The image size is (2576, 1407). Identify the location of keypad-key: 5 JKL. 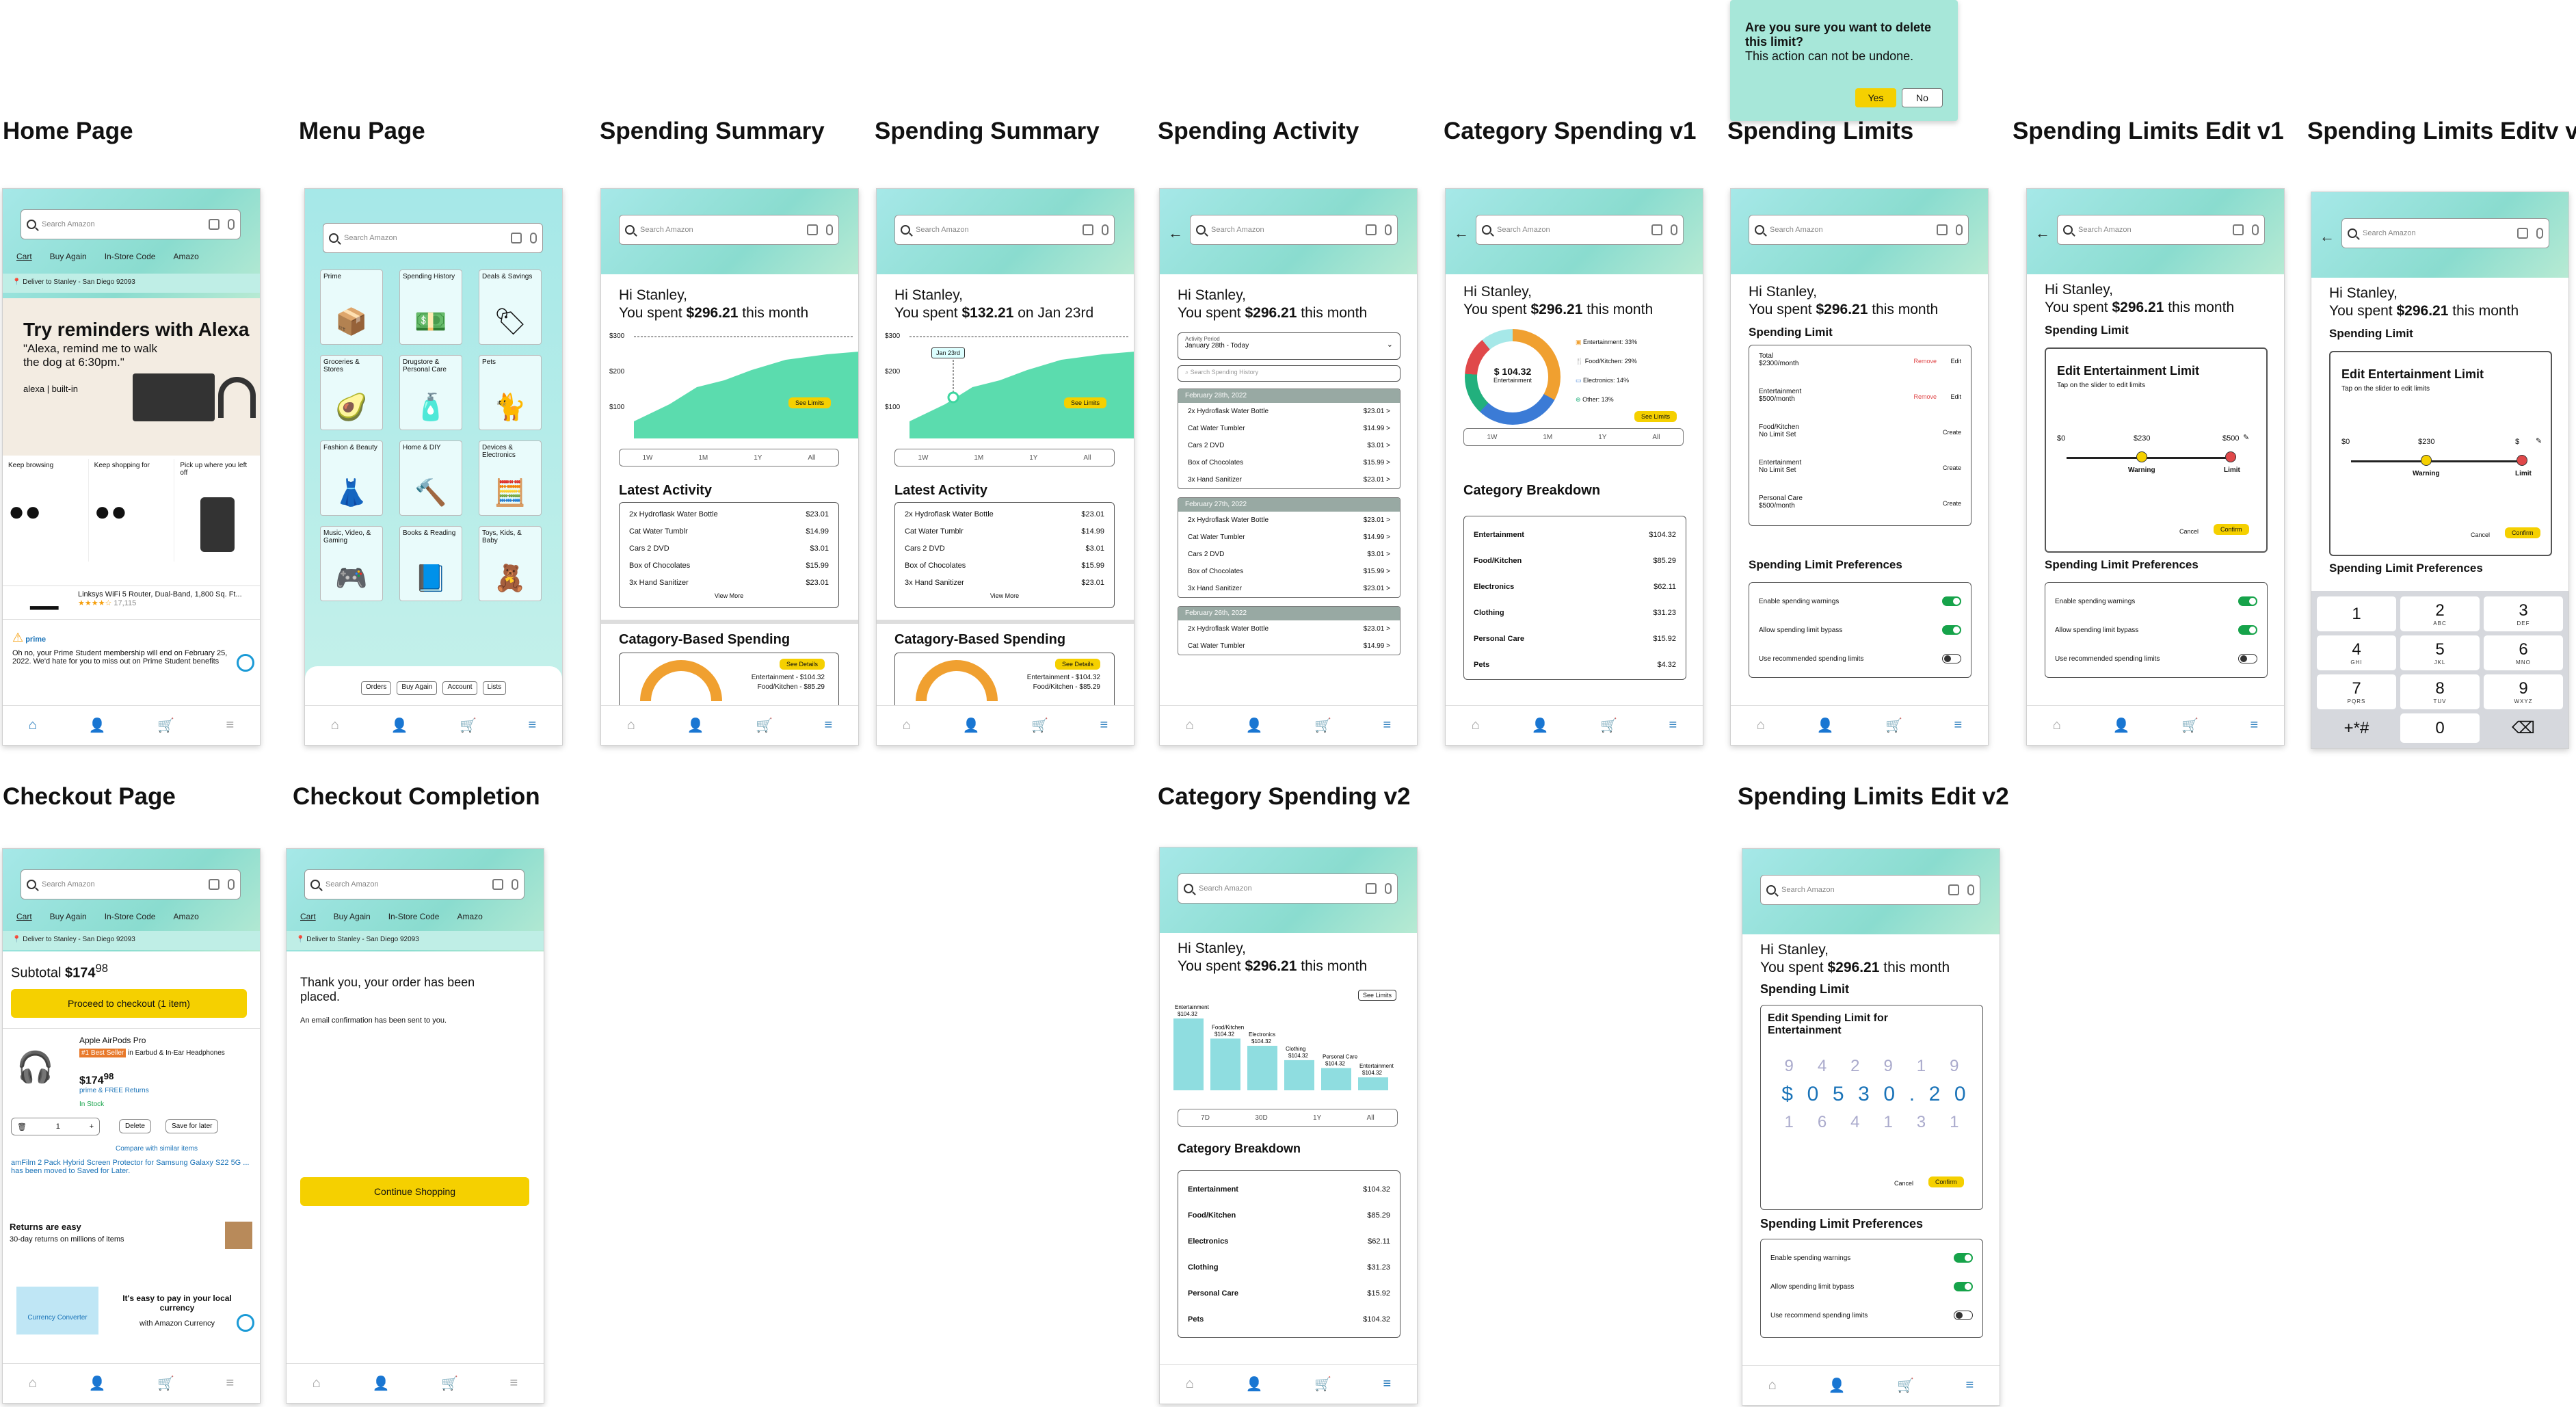
(2440, 652).